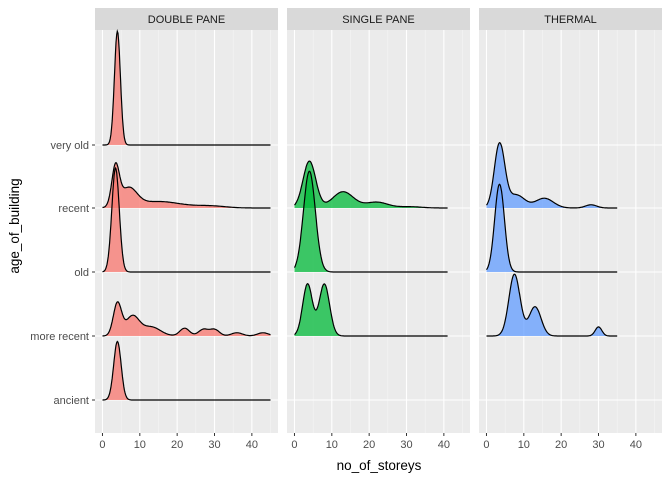 This screenshot has width=672, height=480. I want to click on y-tick-label: old, so click(81, 273).